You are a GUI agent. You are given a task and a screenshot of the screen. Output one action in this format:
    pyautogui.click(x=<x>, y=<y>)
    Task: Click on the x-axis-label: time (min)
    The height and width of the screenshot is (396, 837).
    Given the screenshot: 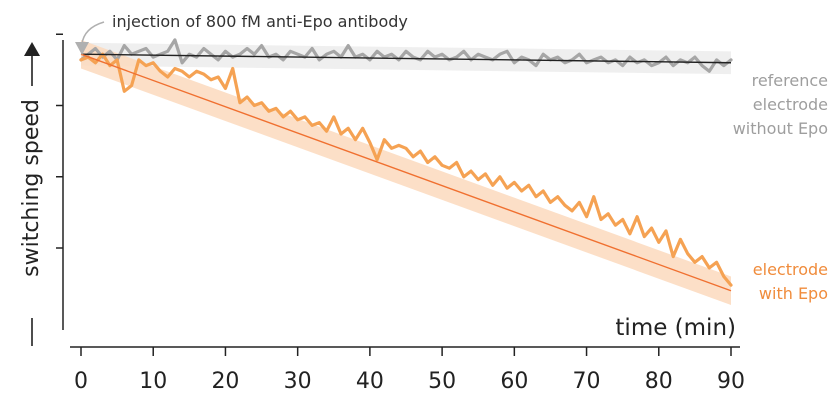 What is the action you would take?
    pyautogui.click(x=675, y=328)
    